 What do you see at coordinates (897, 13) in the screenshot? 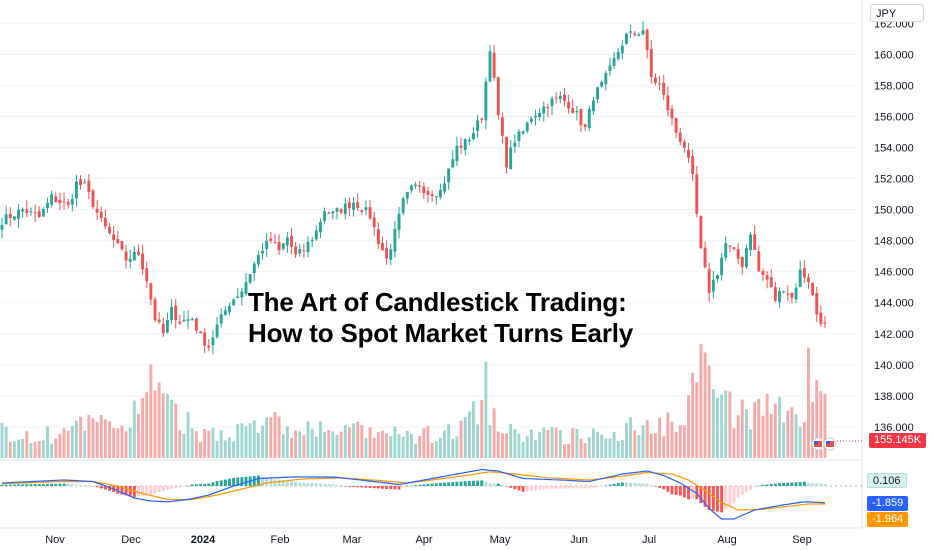
I see `currency-selector: JPY` at bounding box center [897, 13].